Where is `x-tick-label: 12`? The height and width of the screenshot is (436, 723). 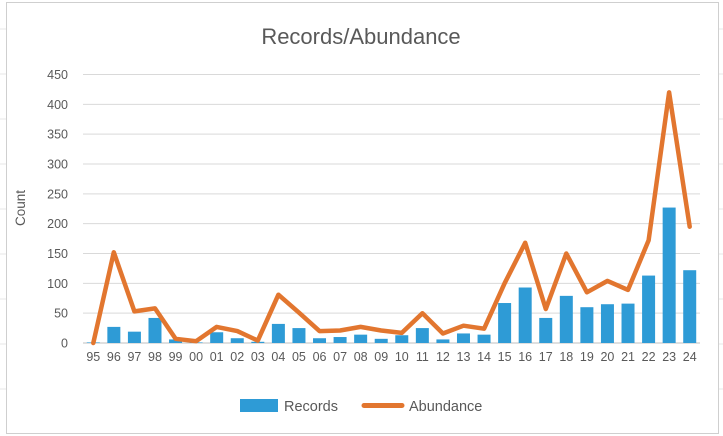
x-tick-label: 12 is located at coordinates (443, 357).